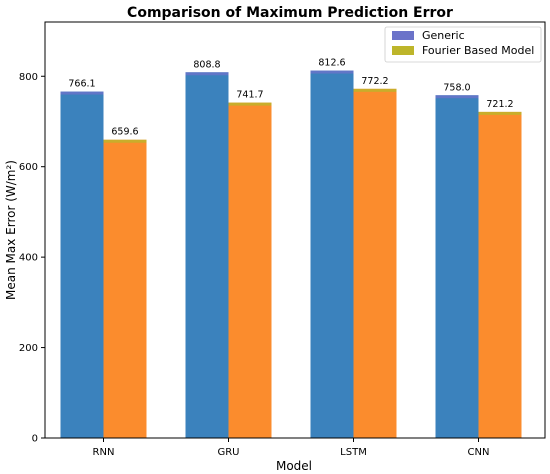 This screenshot has height=474, width=550. Describe the element at coordinates (228, 452) in the screenshot. I see `x-tick-label-gru: GRU` at that location.